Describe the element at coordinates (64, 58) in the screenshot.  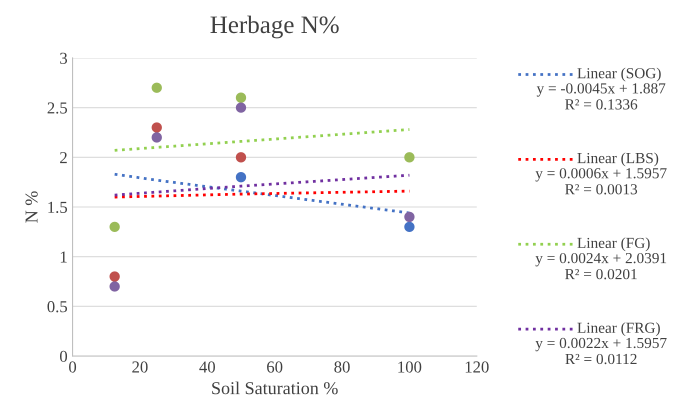
I see `y-tick-label: 3` at that location.